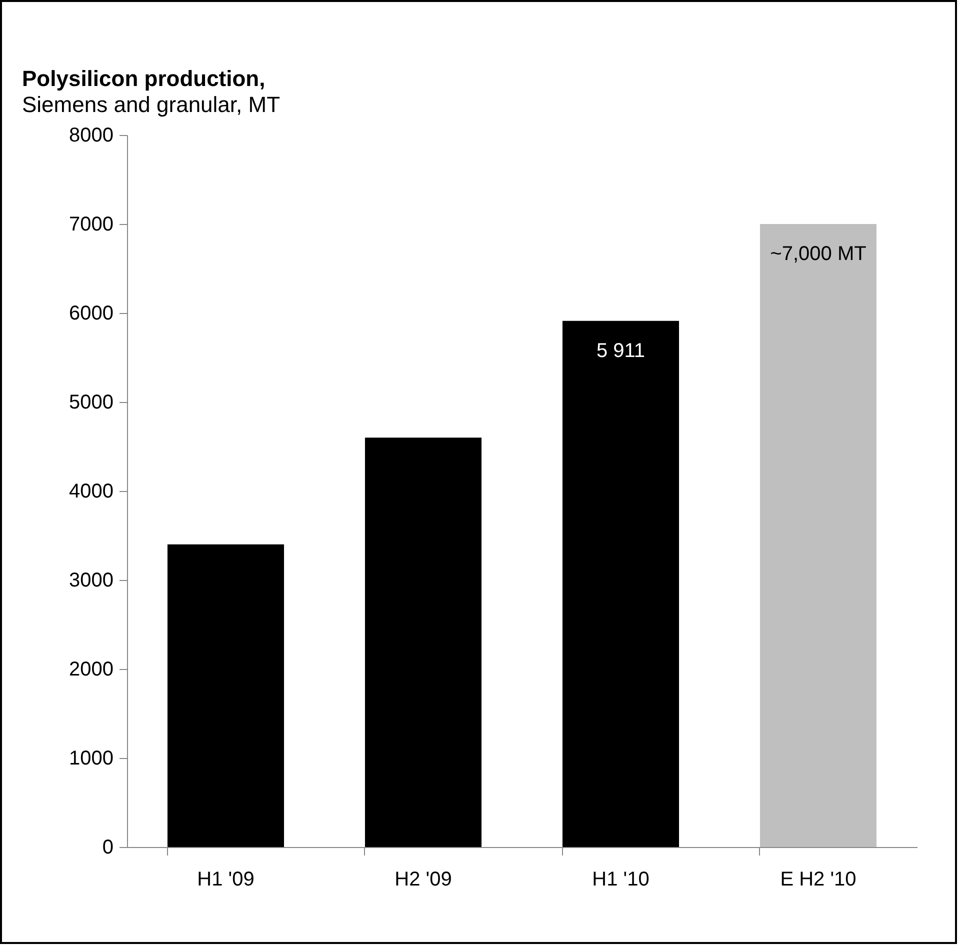 The width and height of the screenshot is (961, 948). Describe the element at coordinates (621, 351) in the screenshot. I see `data-label: 5 911` at that location.